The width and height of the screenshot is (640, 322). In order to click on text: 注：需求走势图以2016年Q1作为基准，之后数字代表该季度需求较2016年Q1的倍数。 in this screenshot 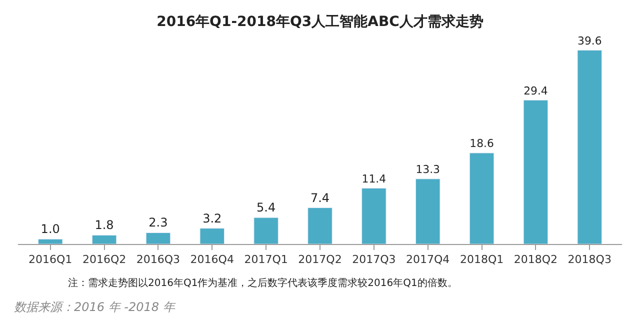, I will do `click(263, 283)`.